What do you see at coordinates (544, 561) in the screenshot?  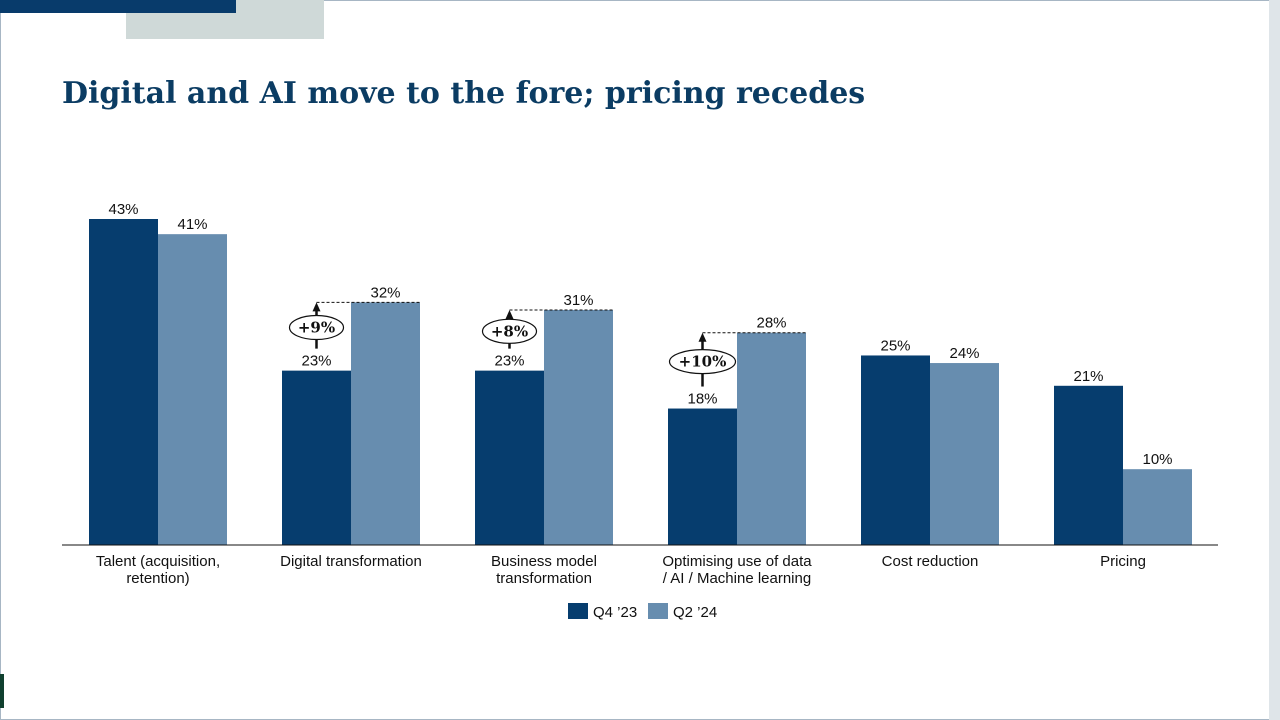 I see `category-label: Business model` at bounding box center [544, 561].